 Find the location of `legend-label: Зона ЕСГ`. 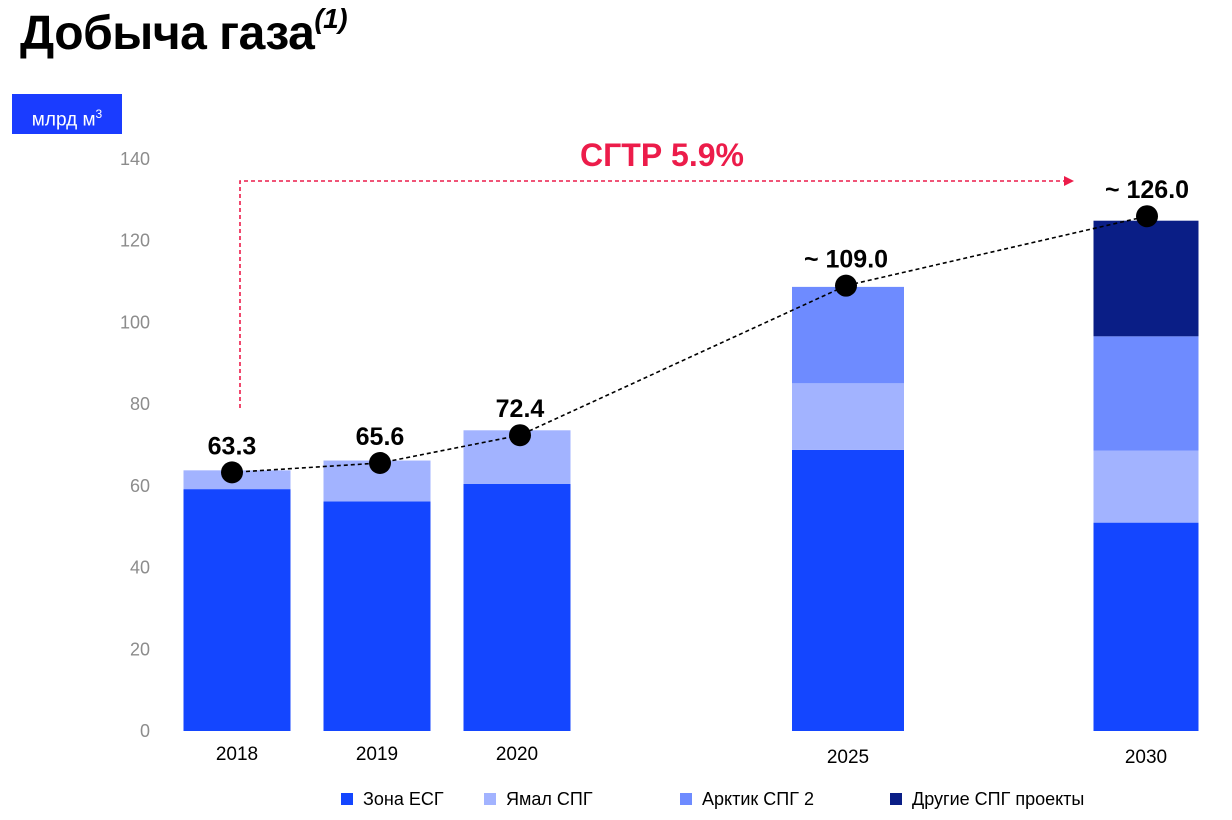

legend-label: Зона ЕСГ is located at coordinates (403, 799).